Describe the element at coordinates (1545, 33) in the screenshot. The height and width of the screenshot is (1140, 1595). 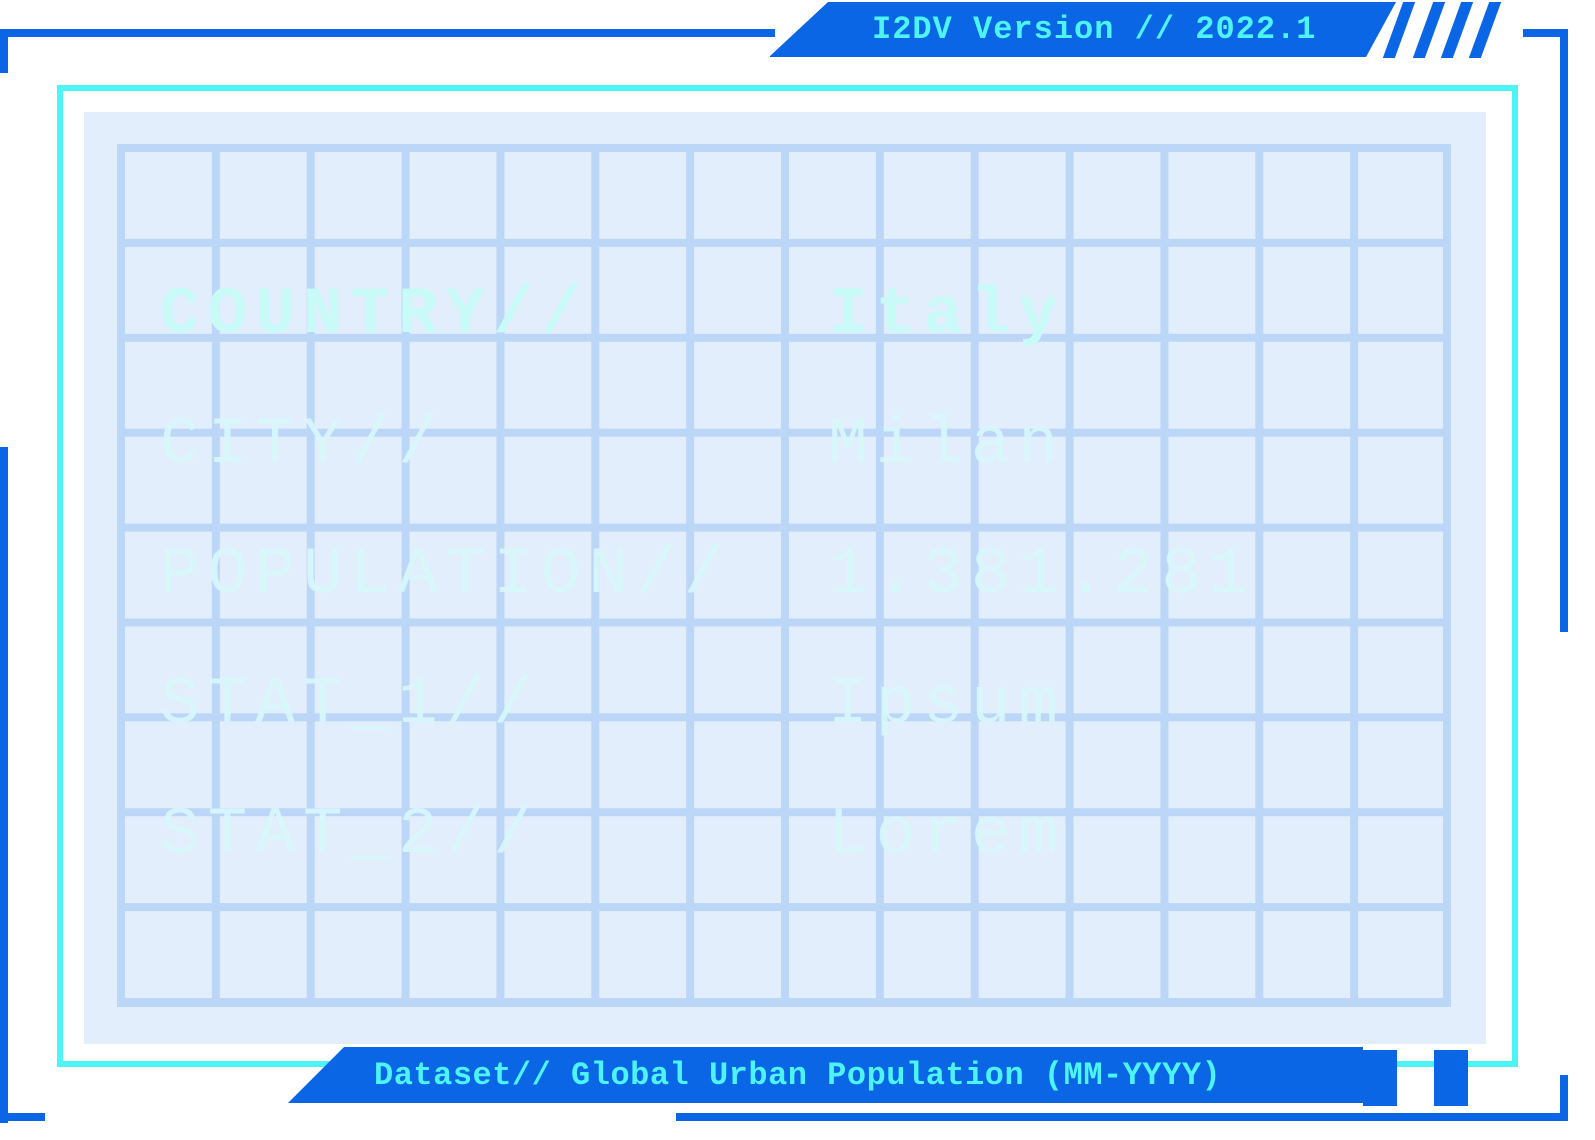
I see `corner-bracket-top-right-h` at that location.